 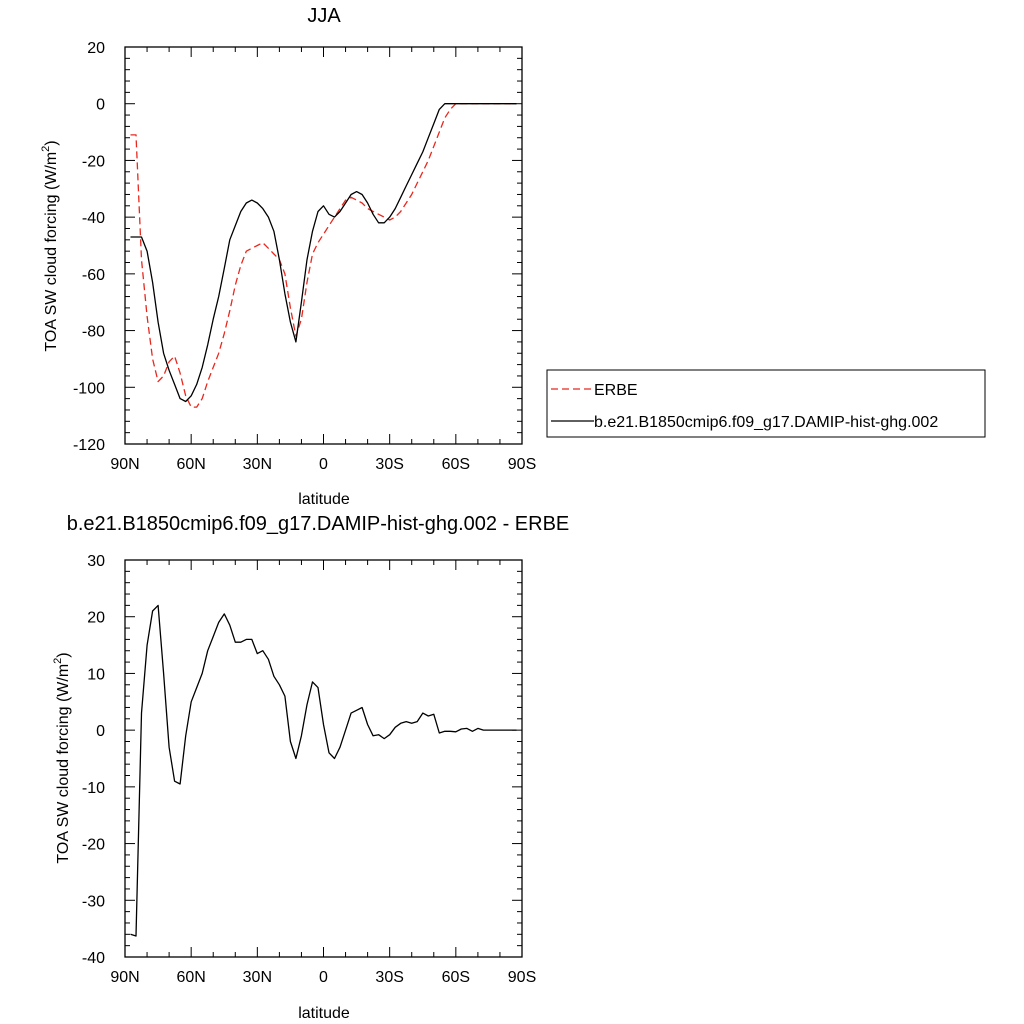 What do you see at coordinates (63, 654) in the screenshot?
I see `bottom-ylabel-tail: )` at bounding box center [63, 654].